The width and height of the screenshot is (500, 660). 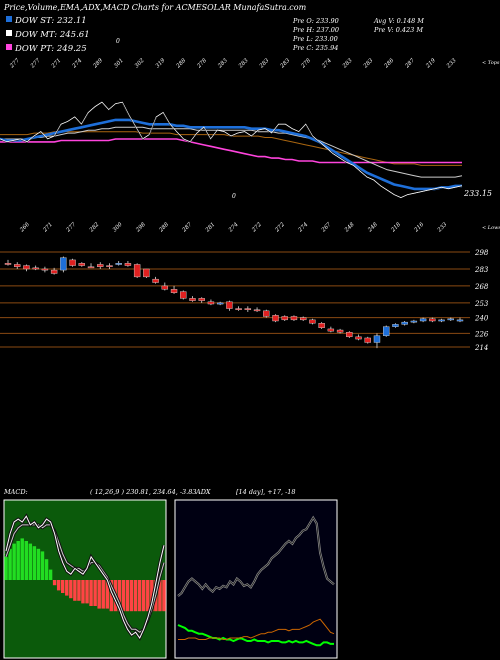 What do you see at coordinates (481, 304) in the screenshot?
I see `price-axis-label: 253` at bounding box center [481, 304].